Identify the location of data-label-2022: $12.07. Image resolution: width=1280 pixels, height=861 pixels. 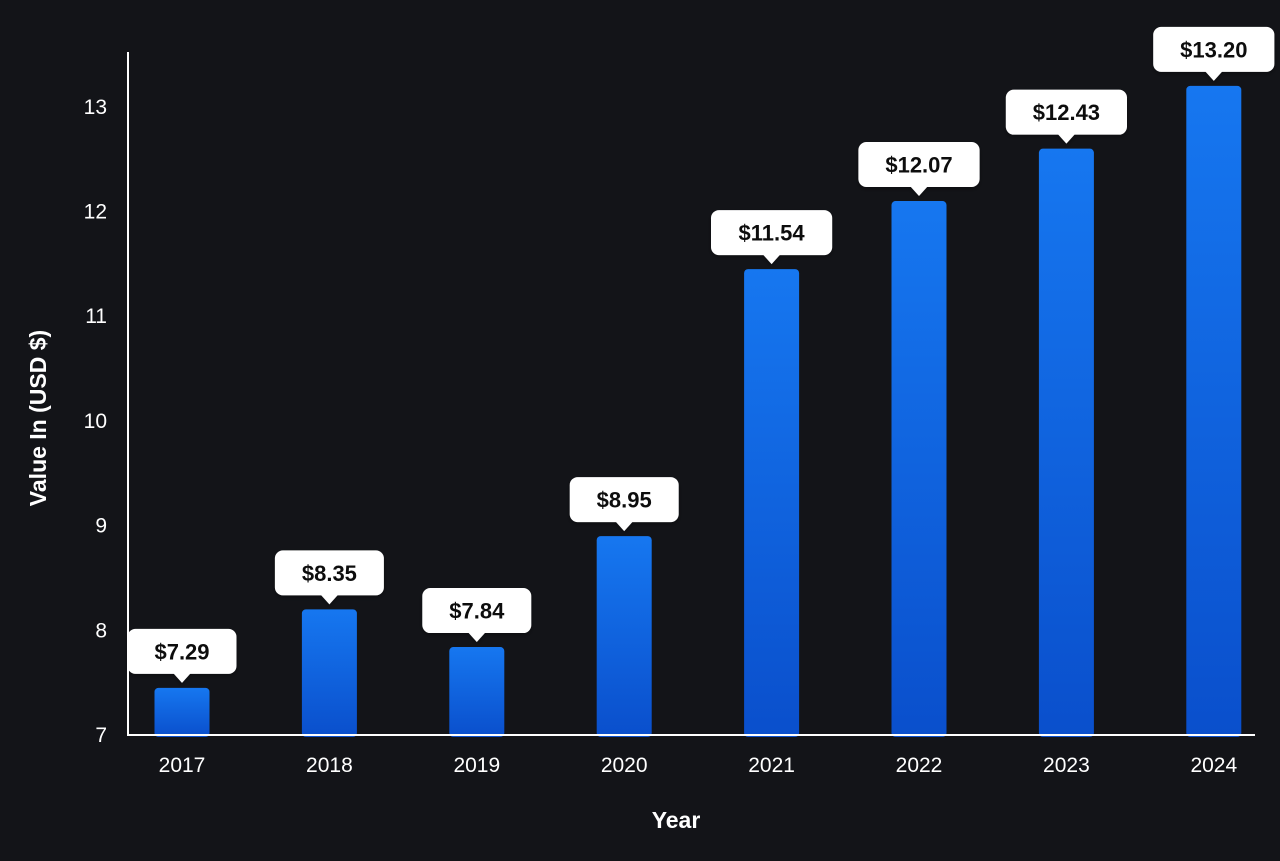
(919, 169).